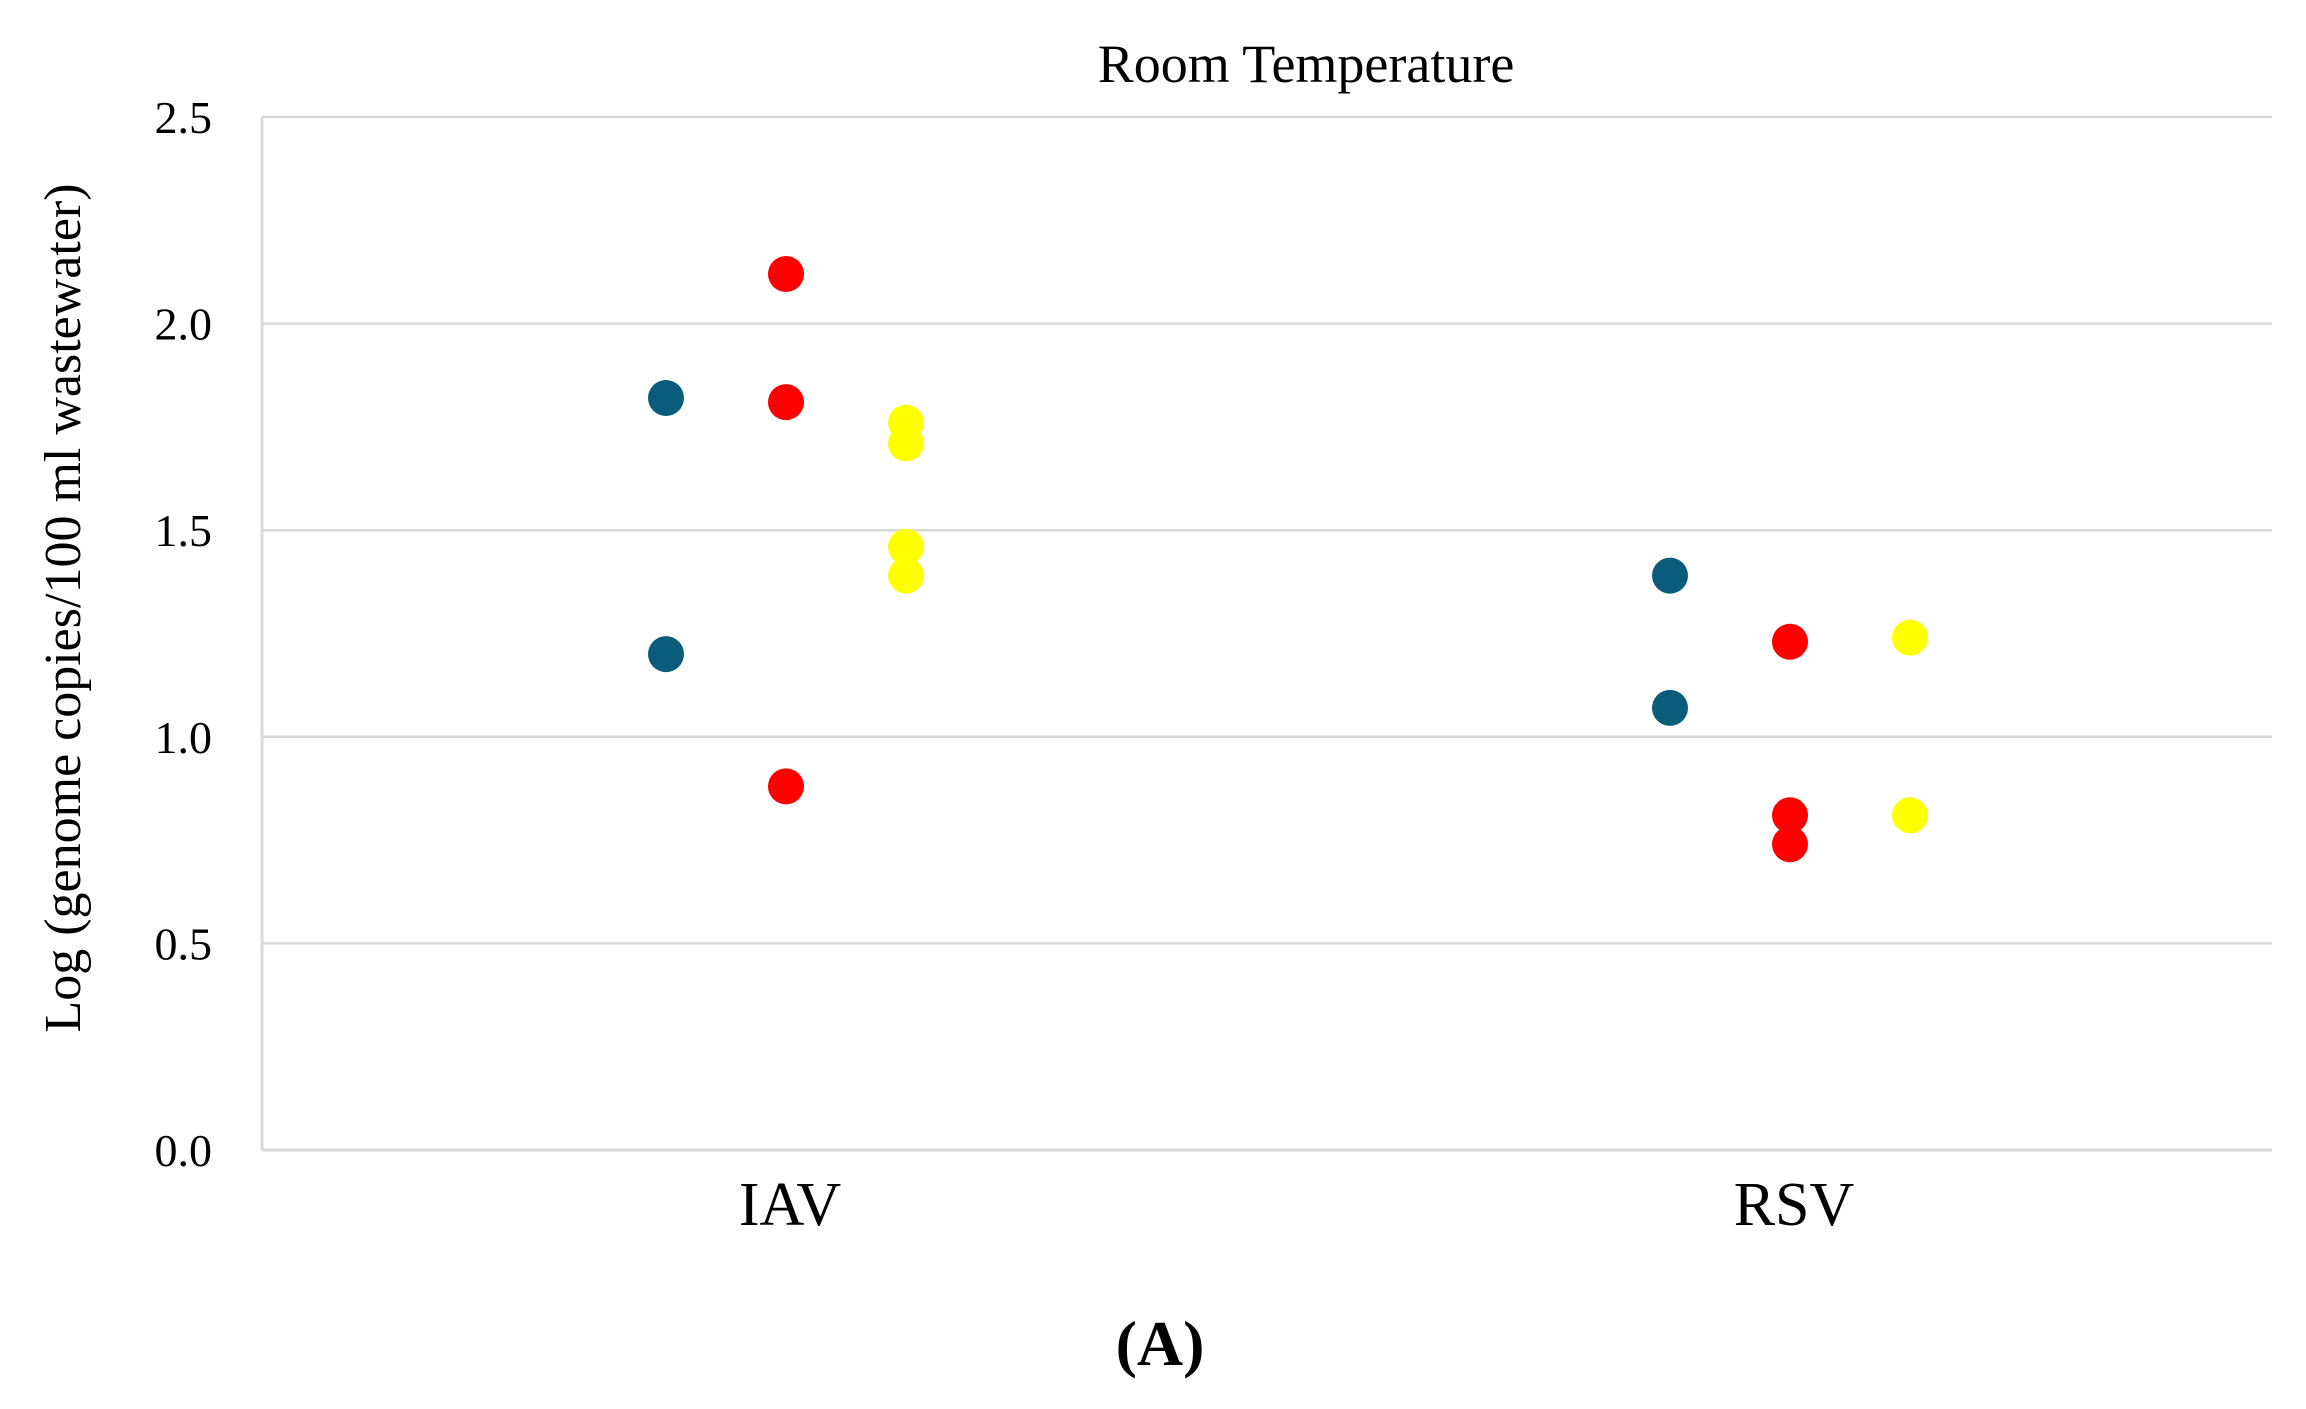  Describe the element at coordinates (63, 607) in the screenshot. I see `y-axis-label: Log (genome copies/100 ml wastewater)` at that location.